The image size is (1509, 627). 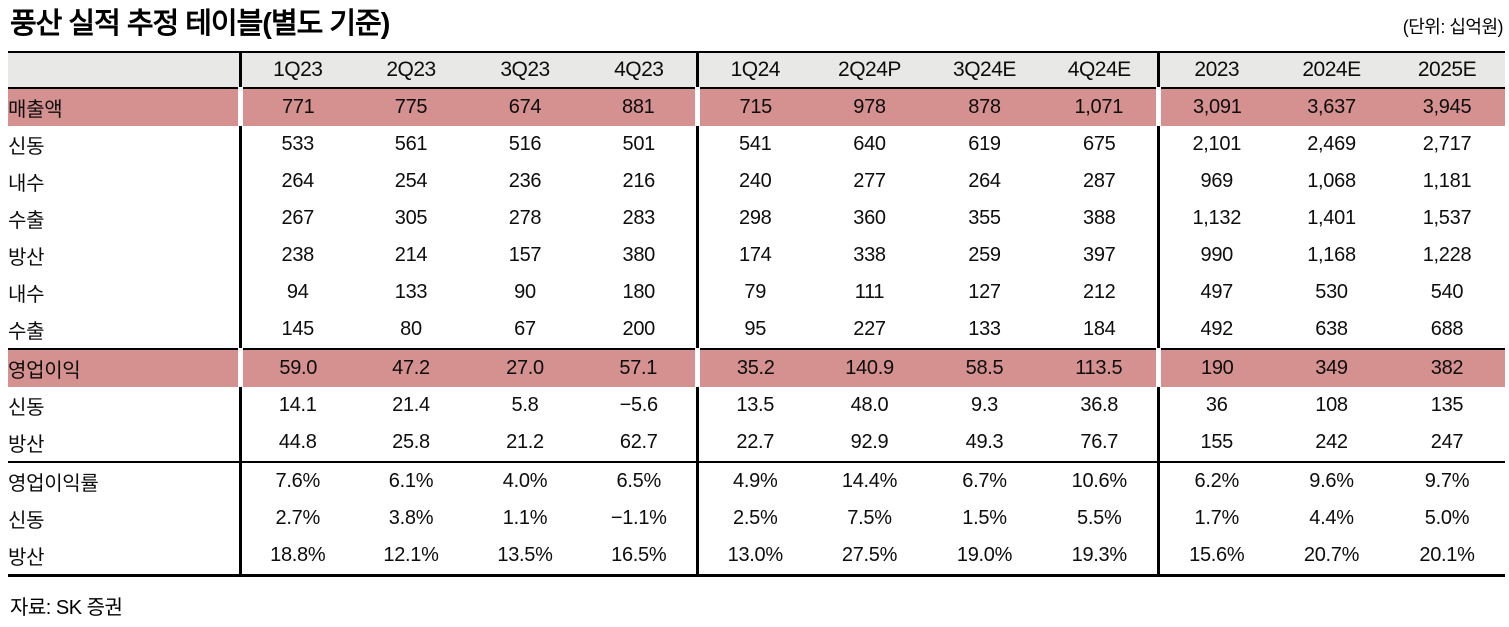 I want to click on cell: 397, so click(x=1100, y=256).